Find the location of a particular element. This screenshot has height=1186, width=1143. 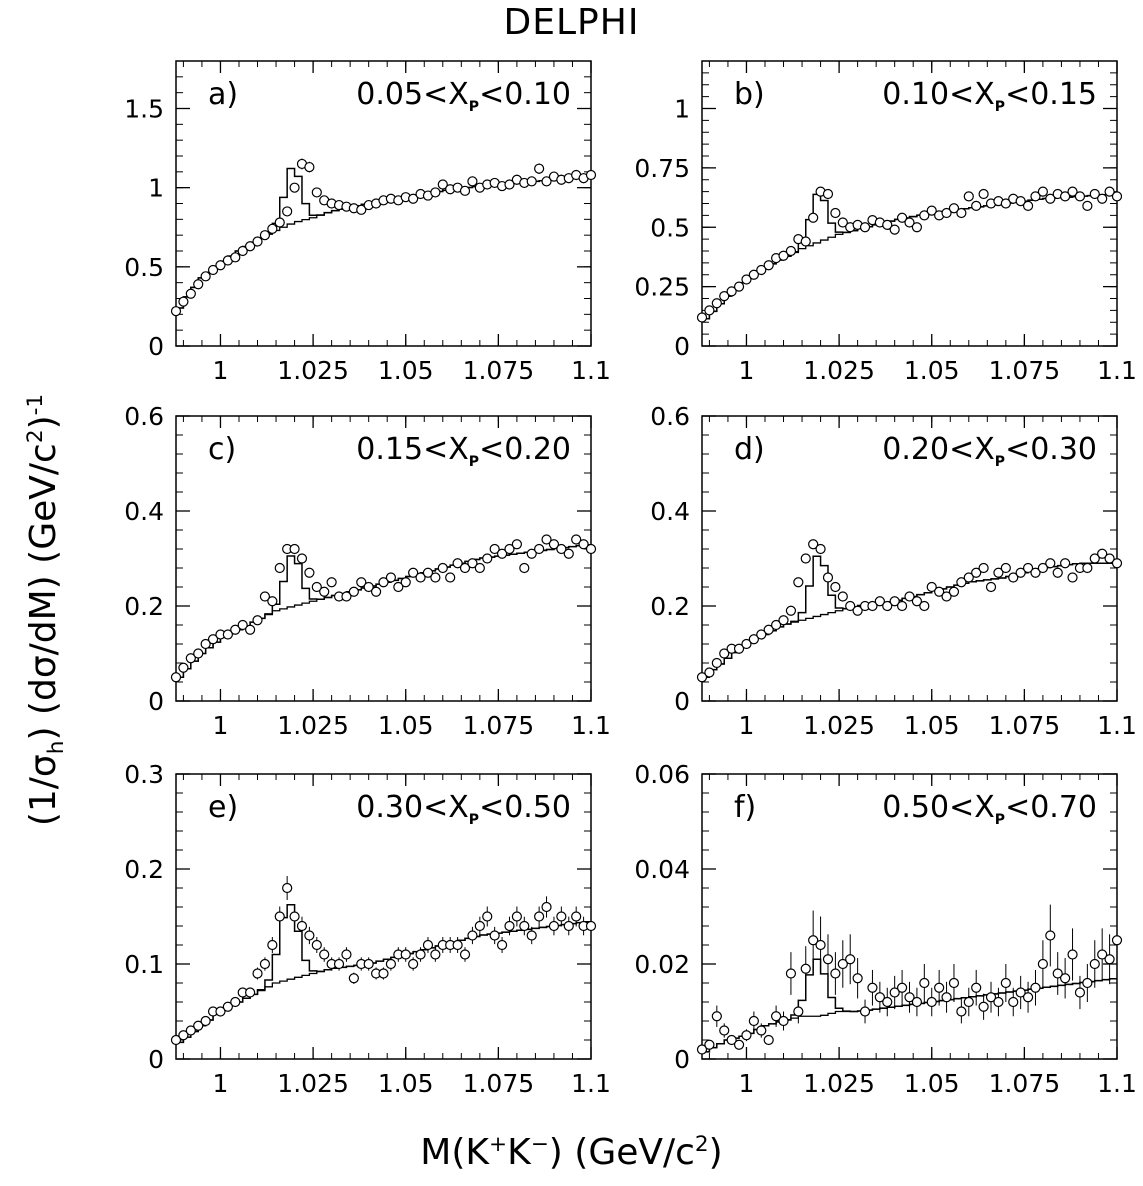

y-tick-label: 0.6 is located at coordinates (144, 416).